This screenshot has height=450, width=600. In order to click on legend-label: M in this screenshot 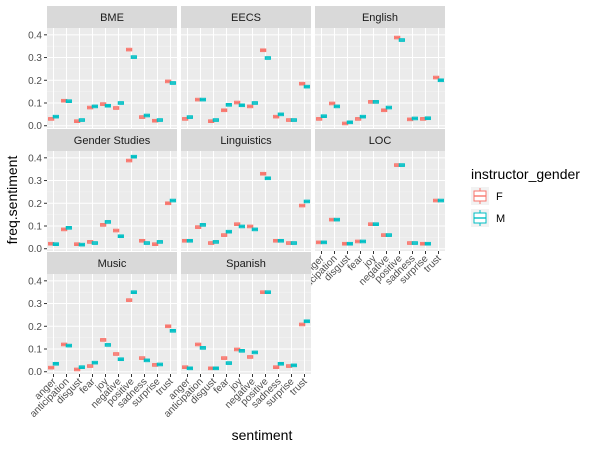, I will do `click(500, 219)`.